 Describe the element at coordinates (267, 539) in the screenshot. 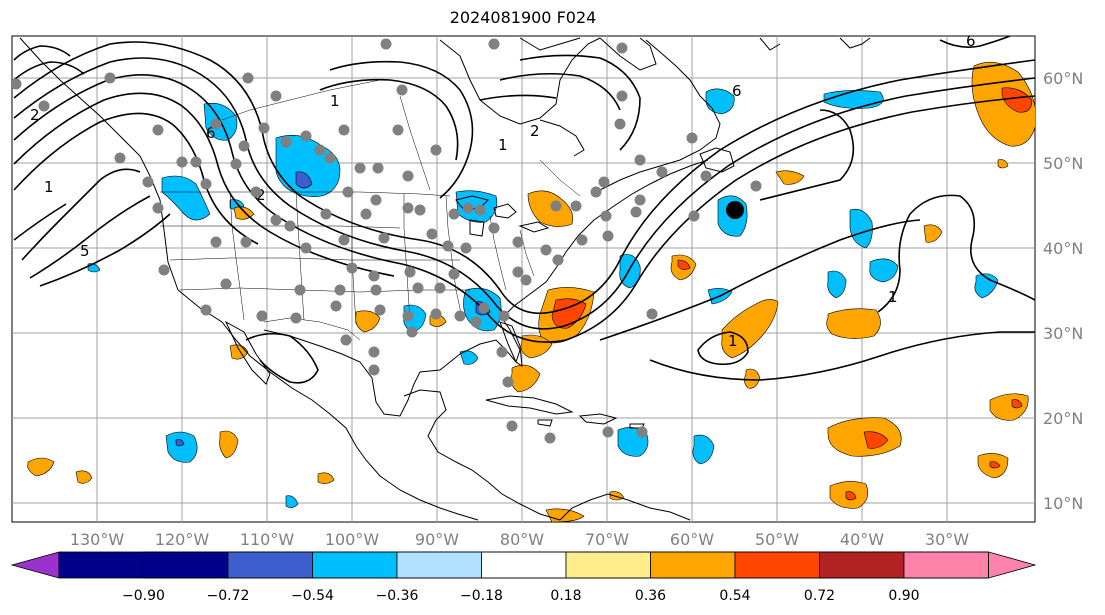

I see `lon-label: 110°W` at that location.